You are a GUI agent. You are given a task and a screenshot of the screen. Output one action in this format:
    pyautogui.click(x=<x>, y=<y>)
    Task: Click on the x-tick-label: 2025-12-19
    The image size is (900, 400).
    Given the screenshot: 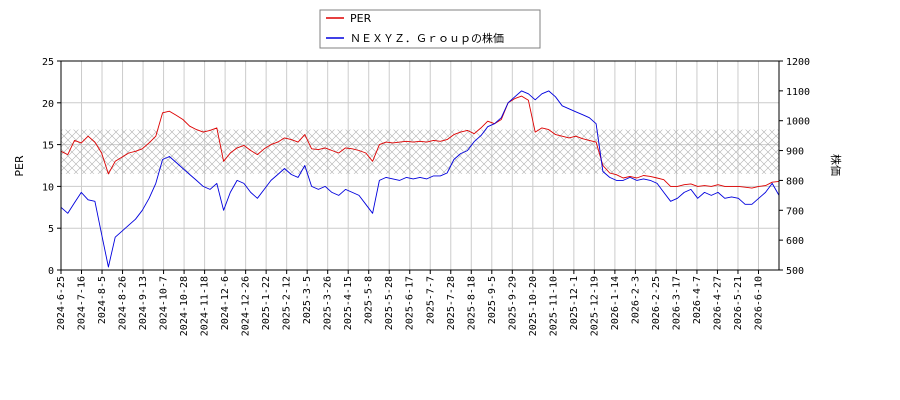 What is the action you would take?
    pyautogui.click(x=594, y=306)
    